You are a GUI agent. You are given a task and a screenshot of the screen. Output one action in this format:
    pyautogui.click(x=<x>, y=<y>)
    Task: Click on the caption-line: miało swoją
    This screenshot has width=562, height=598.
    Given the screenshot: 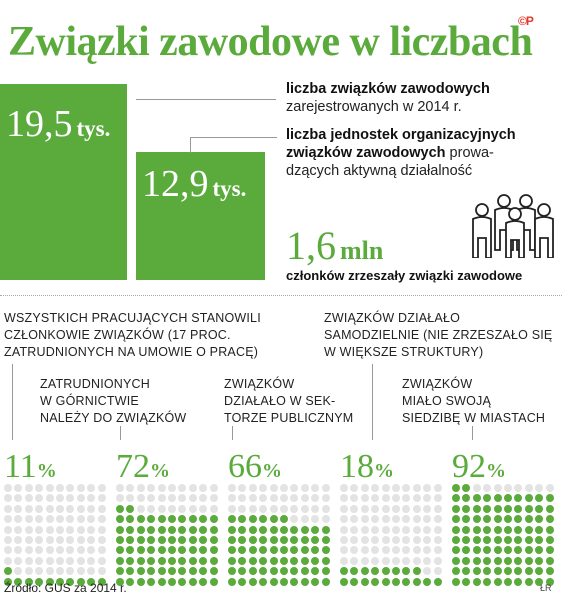 What is the action you would take?
    pyautogui.click(x=447, y=401)
    